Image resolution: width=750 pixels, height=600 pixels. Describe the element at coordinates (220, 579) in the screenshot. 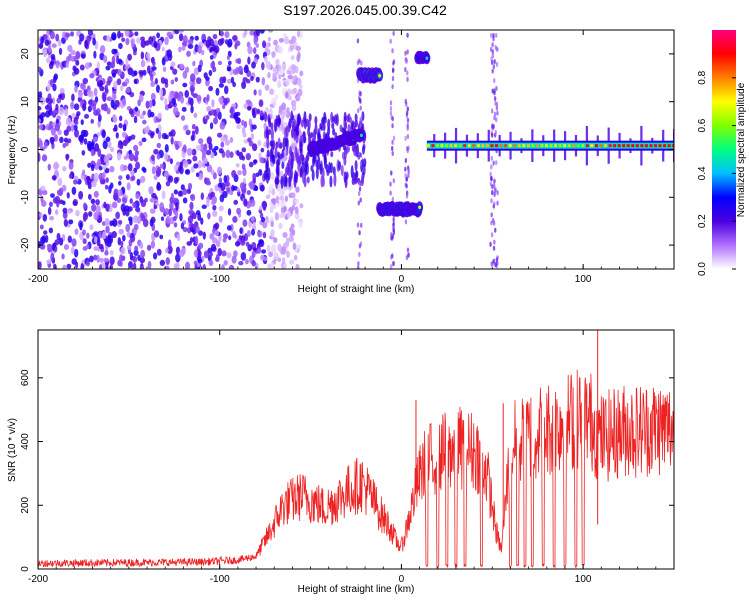

I see `x-tick-label: -100` at that location.